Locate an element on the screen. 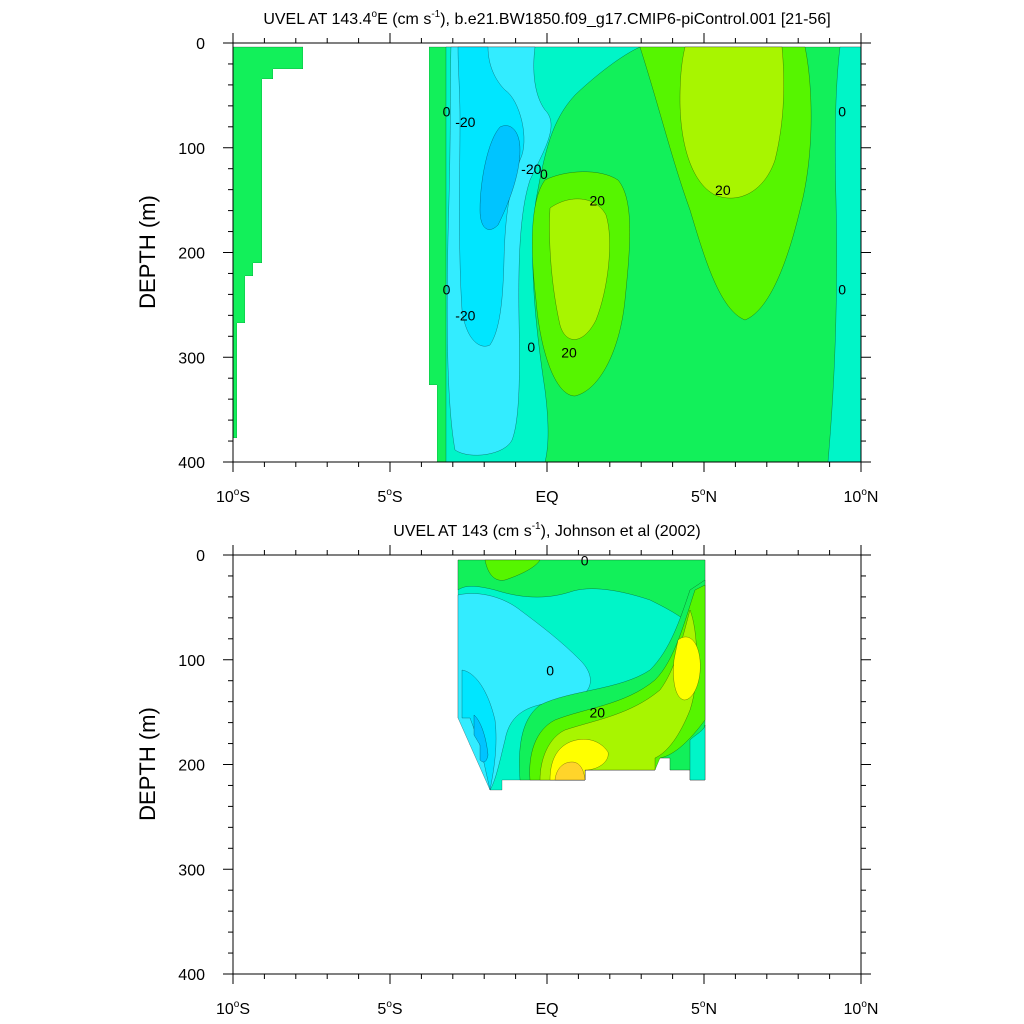  bottom-x-tick-label: 5oS is located at coordinates (389, 1008).